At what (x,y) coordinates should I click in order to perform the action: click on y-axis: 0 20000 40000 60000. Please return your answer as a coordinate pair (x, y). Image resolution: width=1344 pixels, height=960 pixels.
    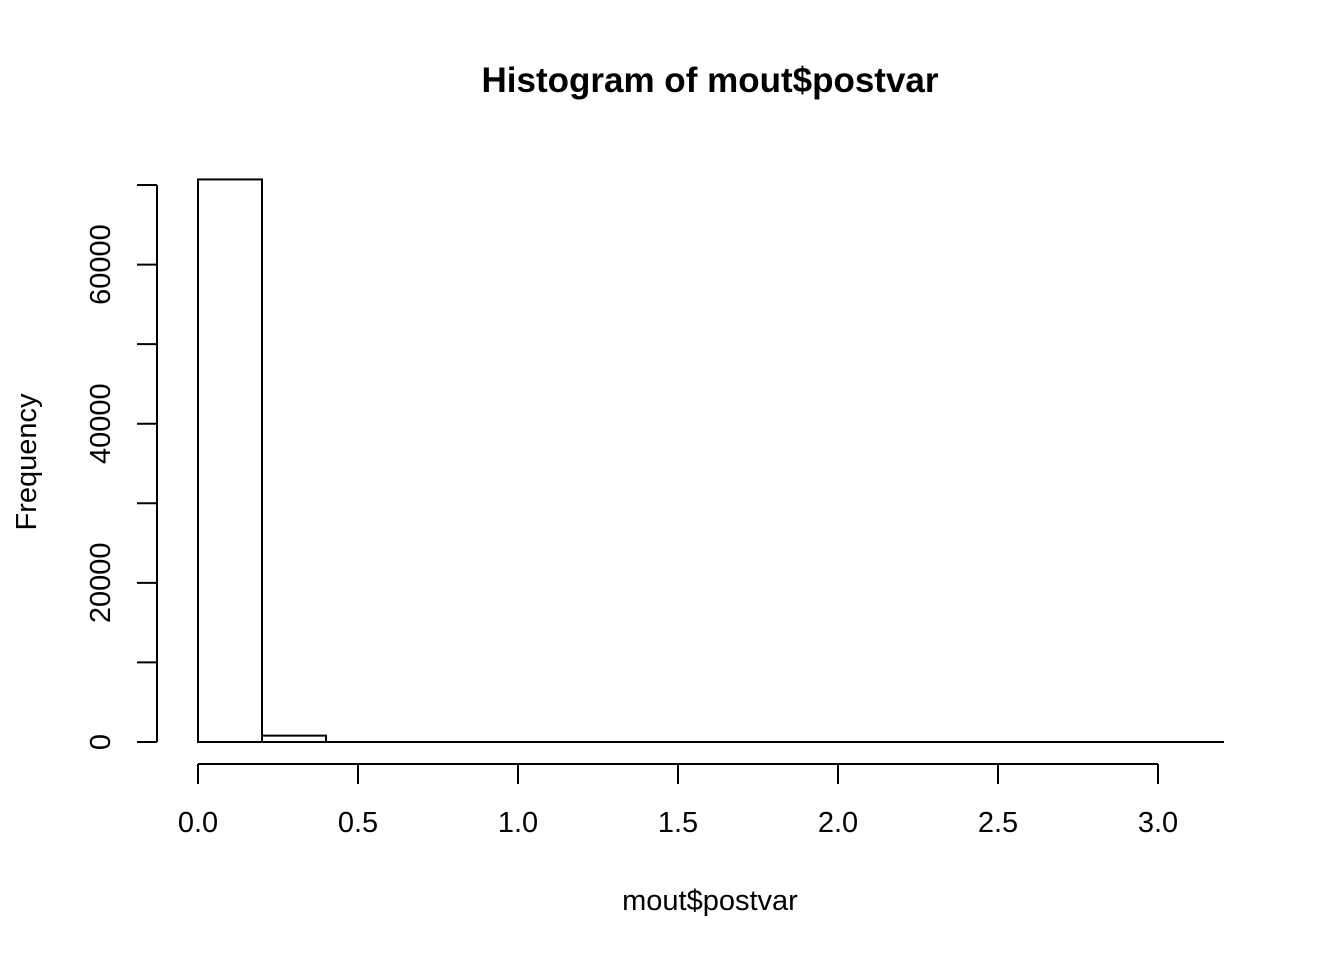
    Looking at the image, I should click on (121, 467).